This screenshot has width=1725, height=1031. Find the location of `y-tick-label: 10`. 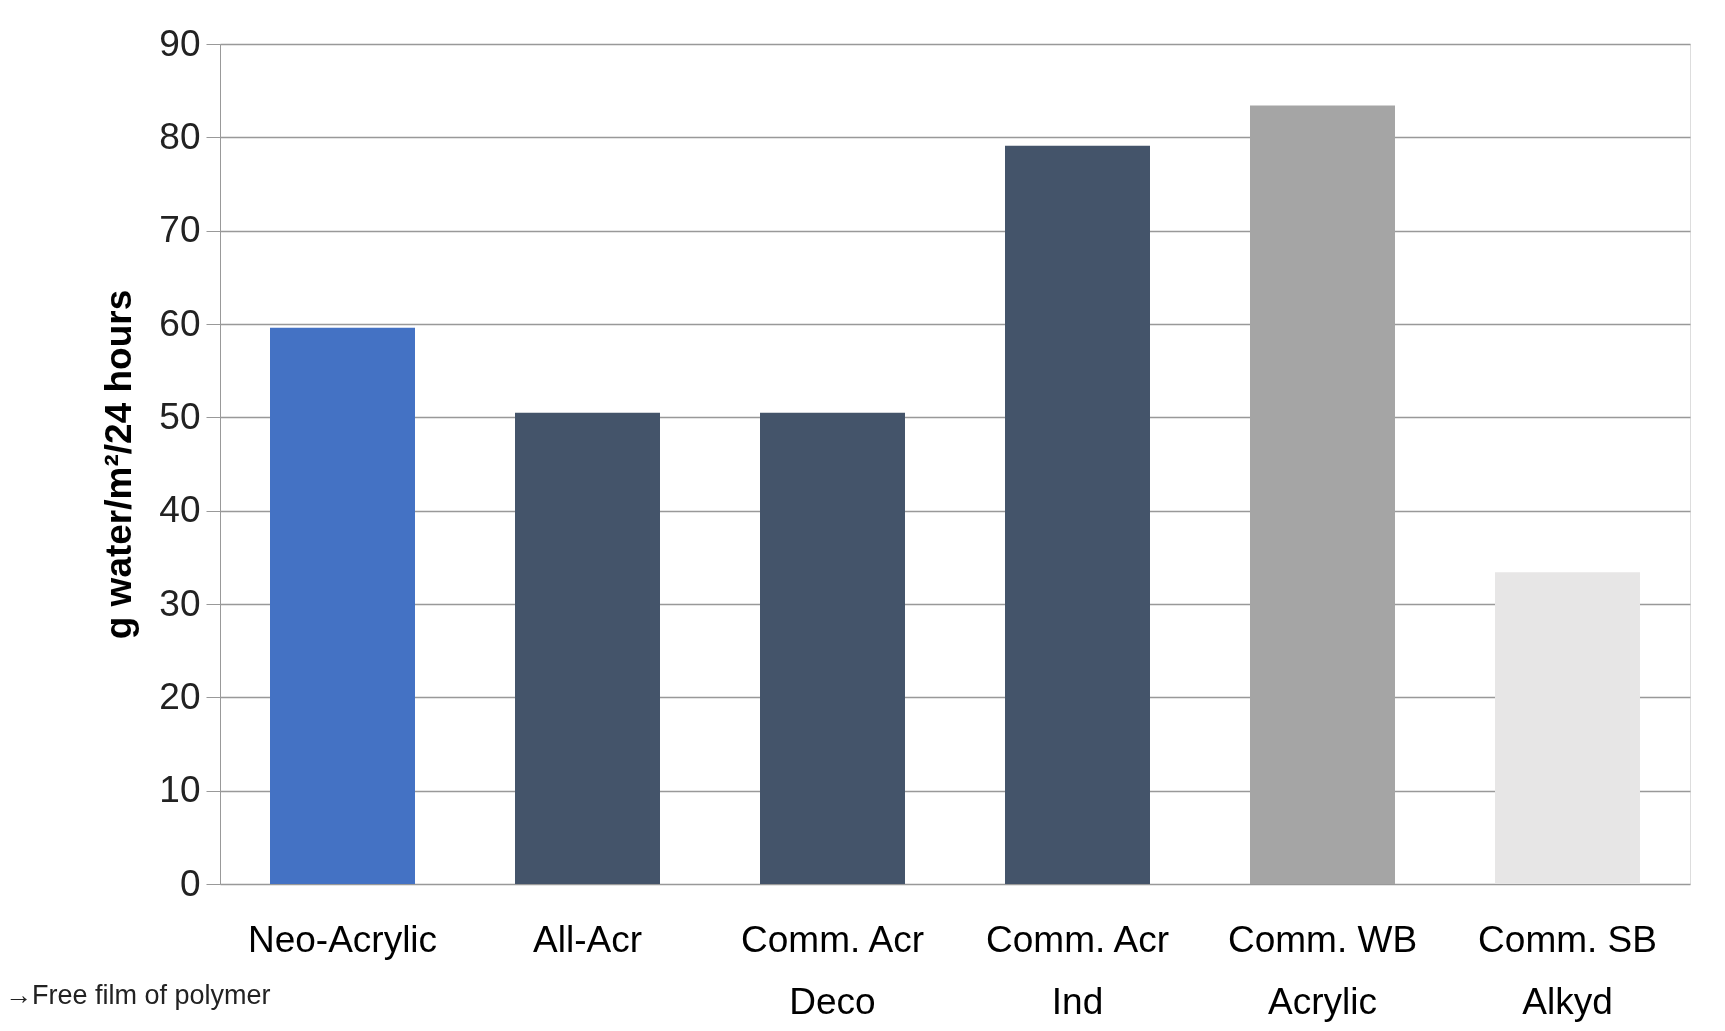

y-tick-label: 10 is located at coordinates (180, 790).